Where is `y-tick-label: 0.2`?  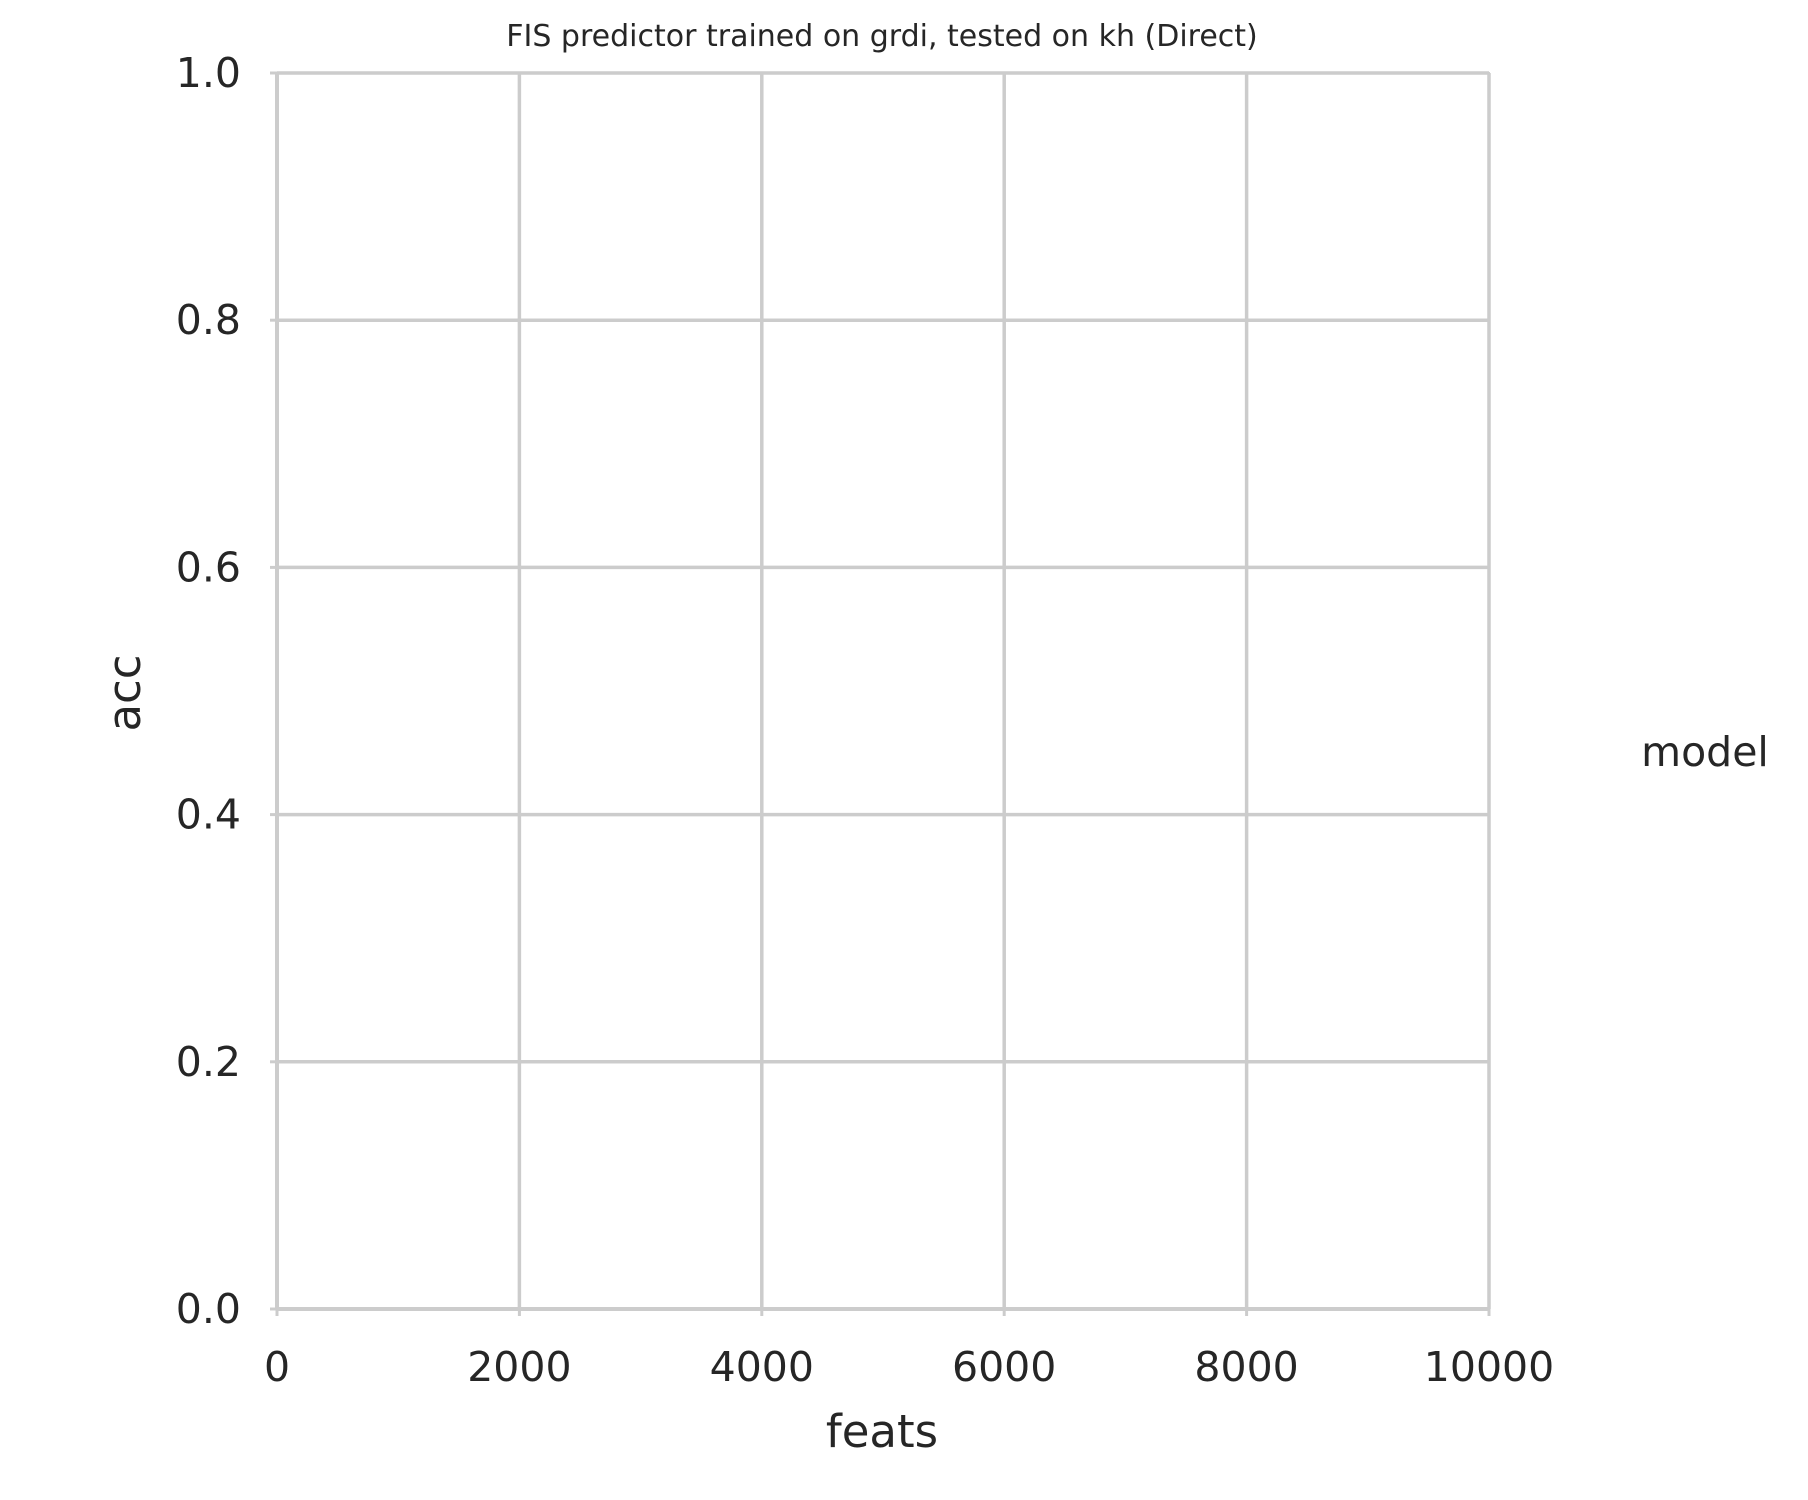 y-tick-label: 0.2 is located at coordinates (208, 1062).